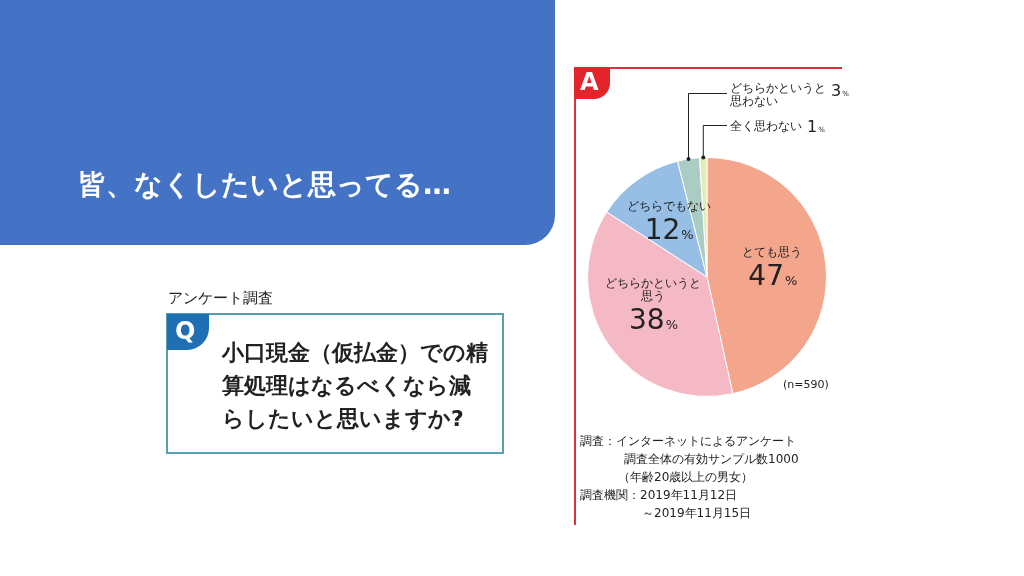  Describe the element at coordinates (592, 83) in the screenshot. I see `text: A` at that location.